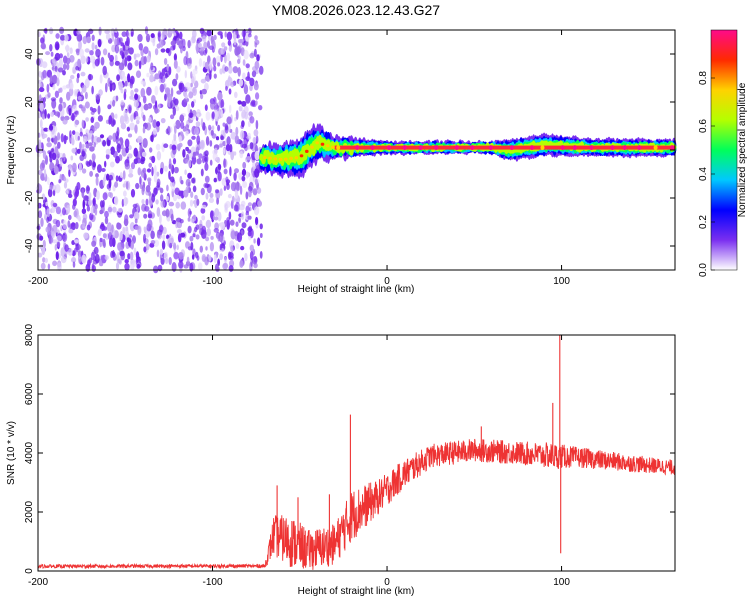  I want to click on snr-x-tick-label: -100, so click(213, 582).